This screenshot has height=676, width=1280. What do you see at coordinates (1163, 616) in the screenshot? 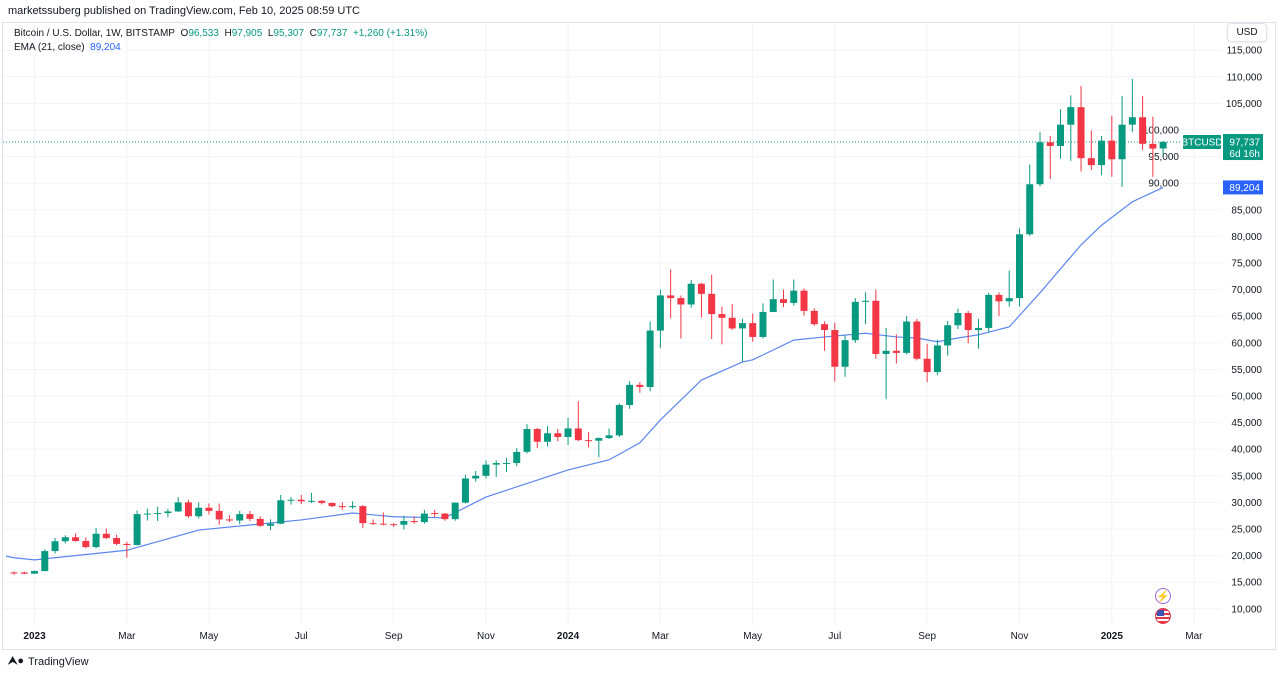
I see `us-flag-icon` at bounding box center [1163, 616].